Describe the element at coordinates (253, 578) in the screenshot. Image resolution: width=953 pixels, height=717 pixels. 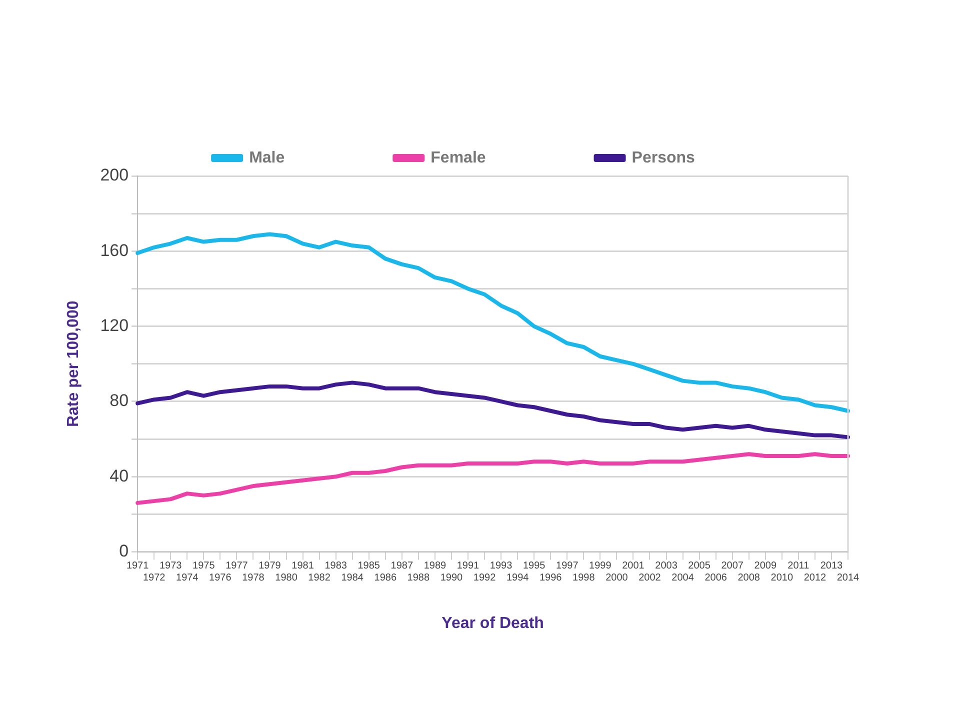
I see `x-tick-label: 1978` at that location.